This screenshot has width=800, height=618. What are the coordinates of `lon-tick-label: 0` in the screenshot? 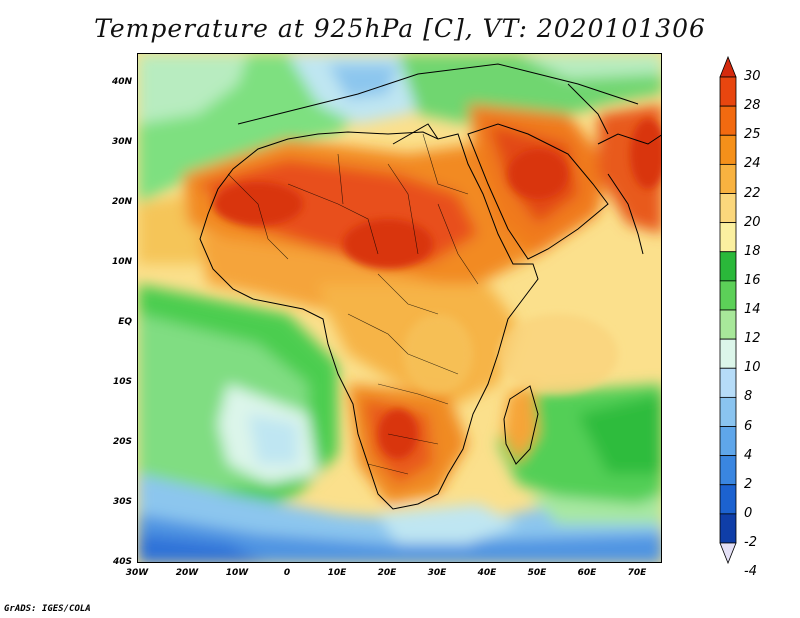 It's located at (287, 573).